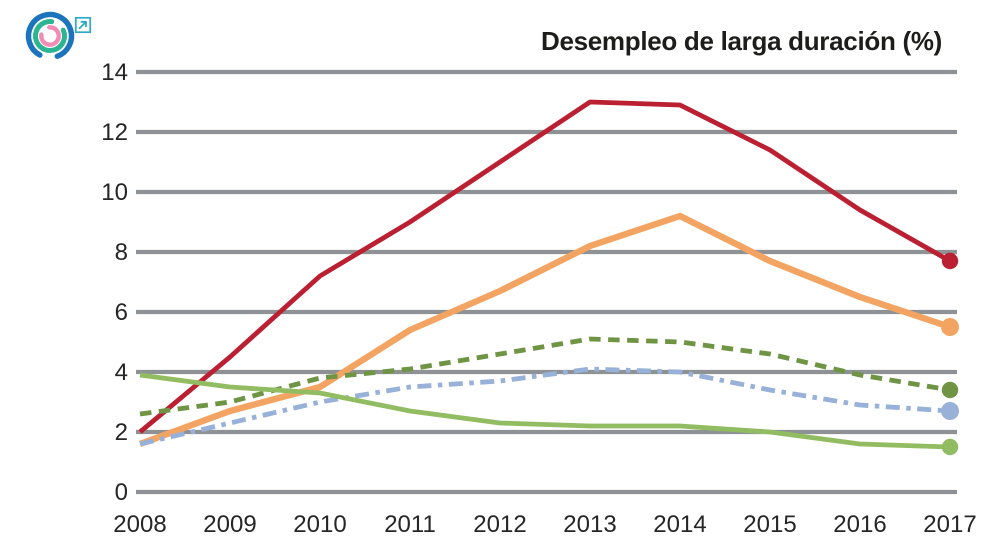 This screenshot has height=542, width=1000. I want to click on y-tick-label: 4, so click(121, 372).